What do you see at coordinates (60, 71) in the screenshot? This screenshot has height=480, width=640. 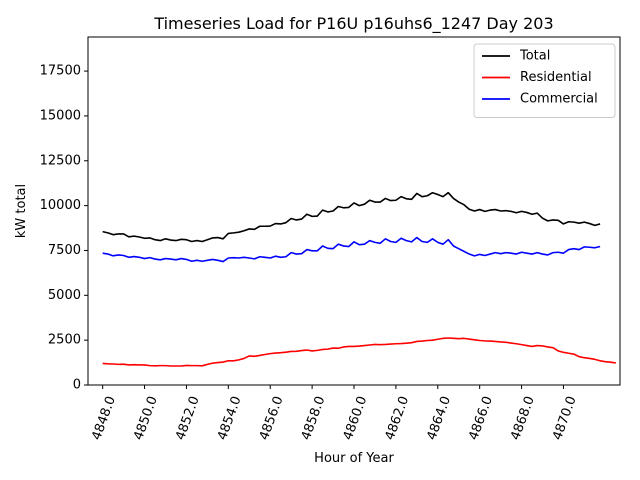 I see `y-tick-label: 17500` at bounding box center [60, 71].